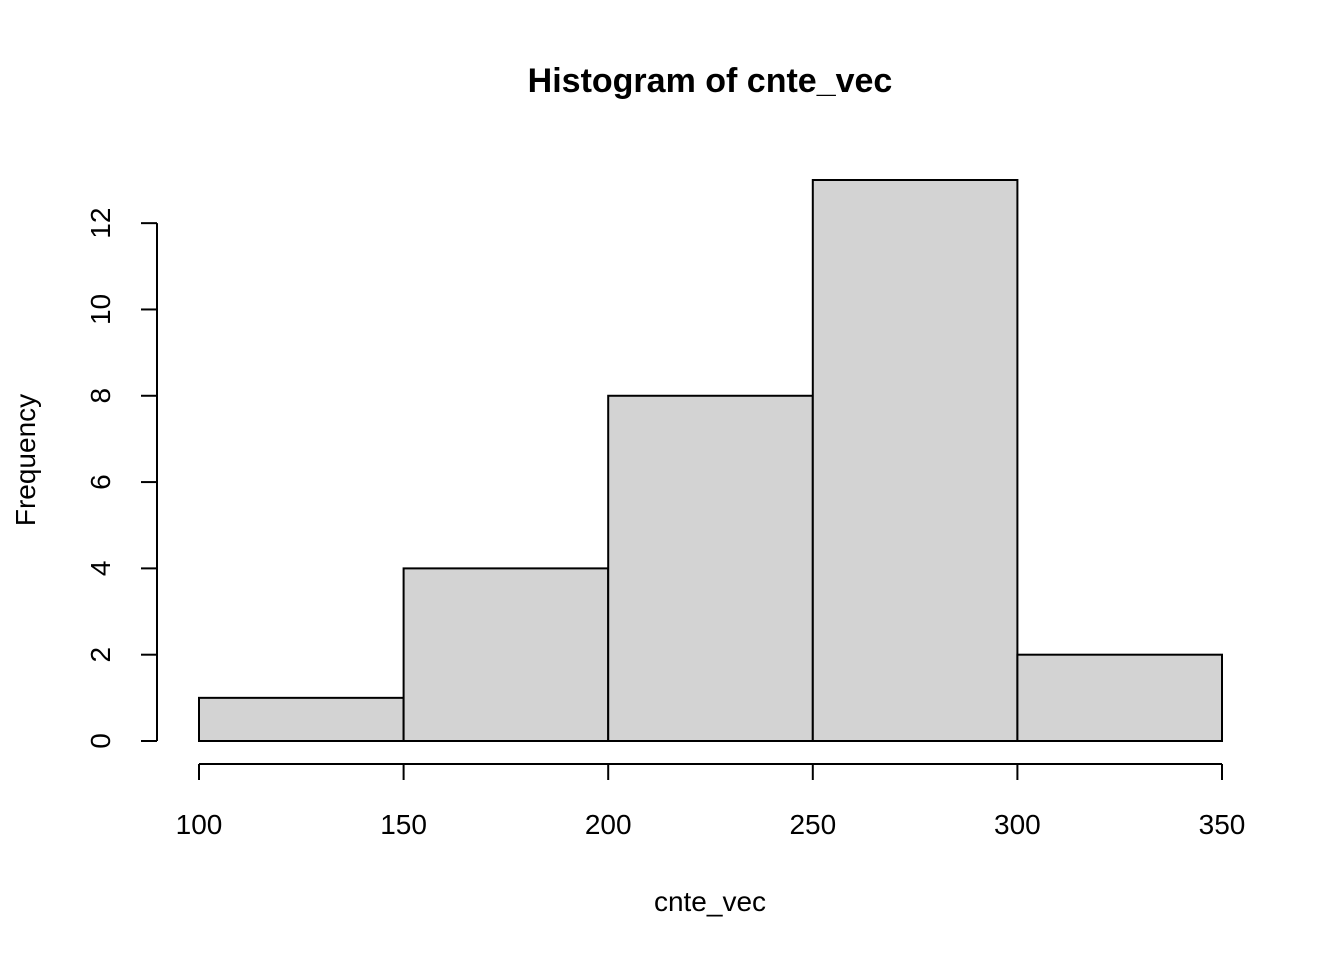 This screenshot has height=960, width=1344. I want to click on y-axis-label: Frequency, so click(25, 460).